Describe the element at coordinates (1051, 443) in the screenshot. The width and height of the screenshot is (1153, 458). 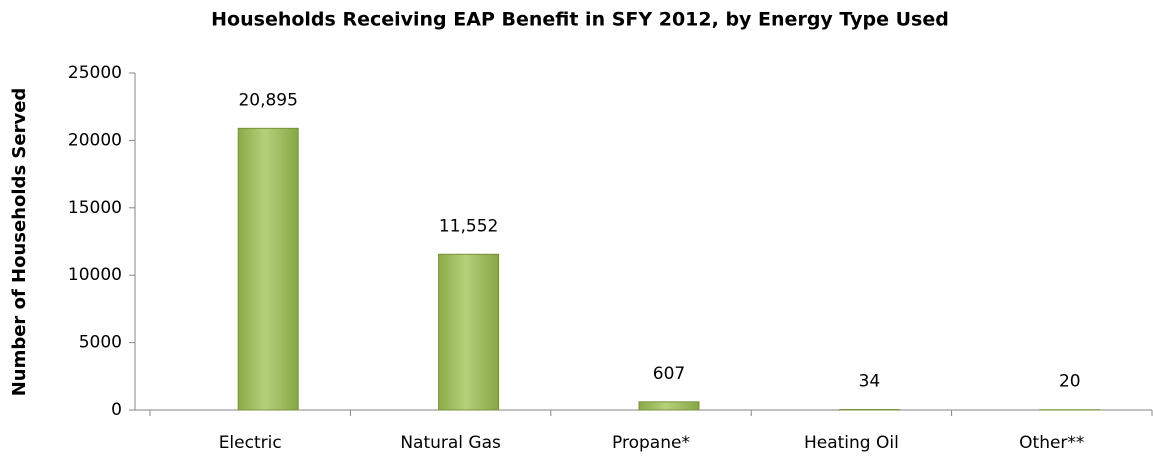
I see `x-tick-label: Other**` at that location.